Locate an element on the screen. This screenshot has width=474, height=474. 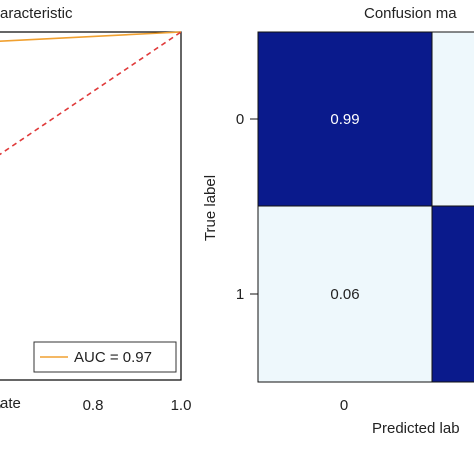
roc-x-tick-label: 1.0 is located at coordinates (181, 405).